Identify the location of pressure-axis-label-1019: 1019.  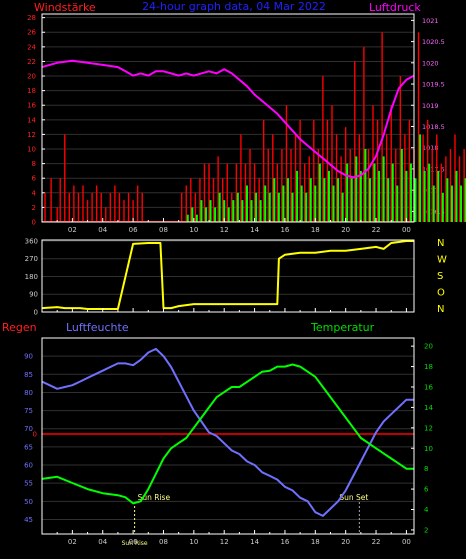
(430, 106).